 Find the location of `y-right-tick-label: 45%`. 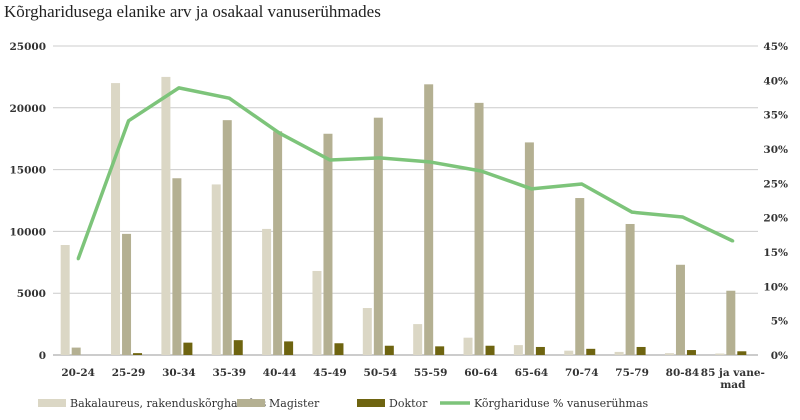

y-right-tick-label: 45% is located at coordinates (775, 47).